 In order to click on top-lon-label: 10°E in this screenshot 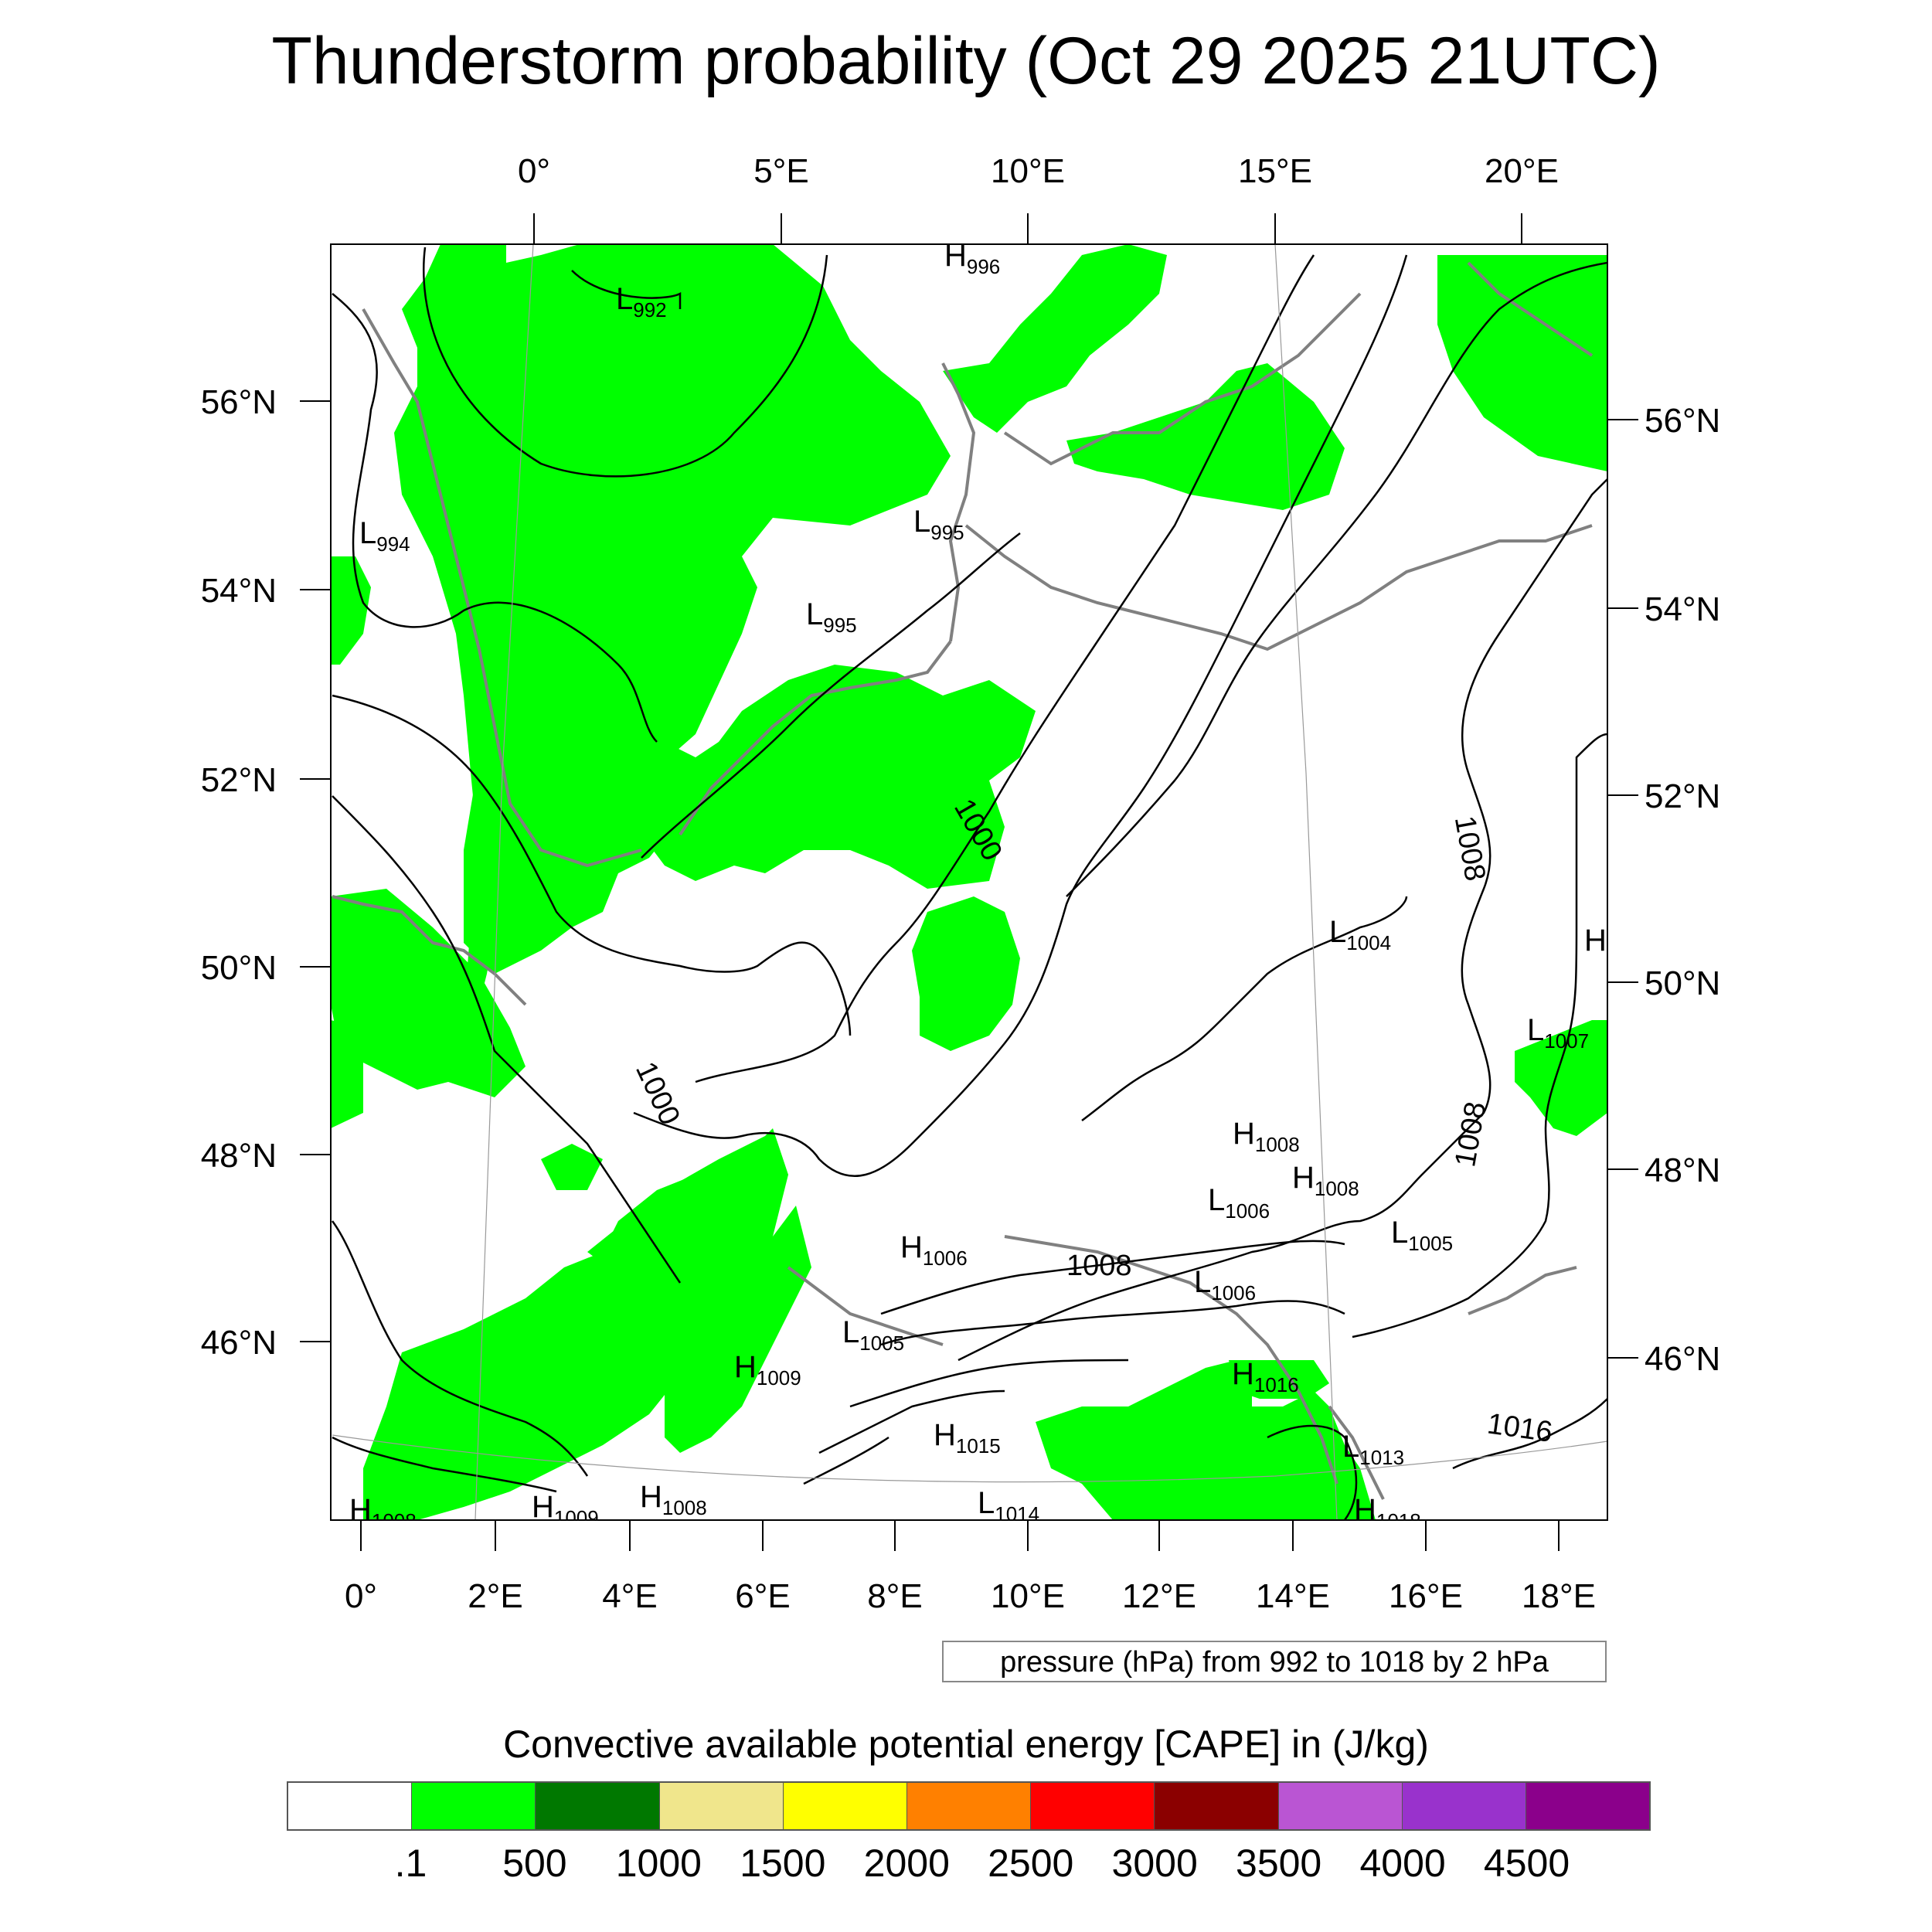, I will do `click(1028, 171)`.